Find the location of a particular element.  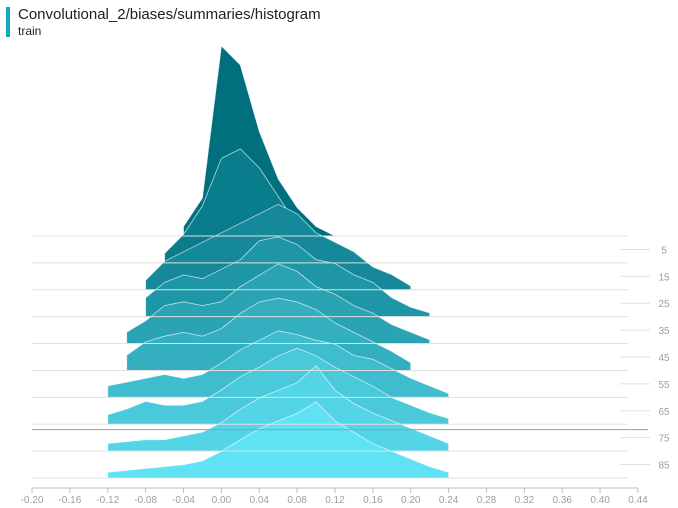

run-label: train is located at coordinates (30, 31).